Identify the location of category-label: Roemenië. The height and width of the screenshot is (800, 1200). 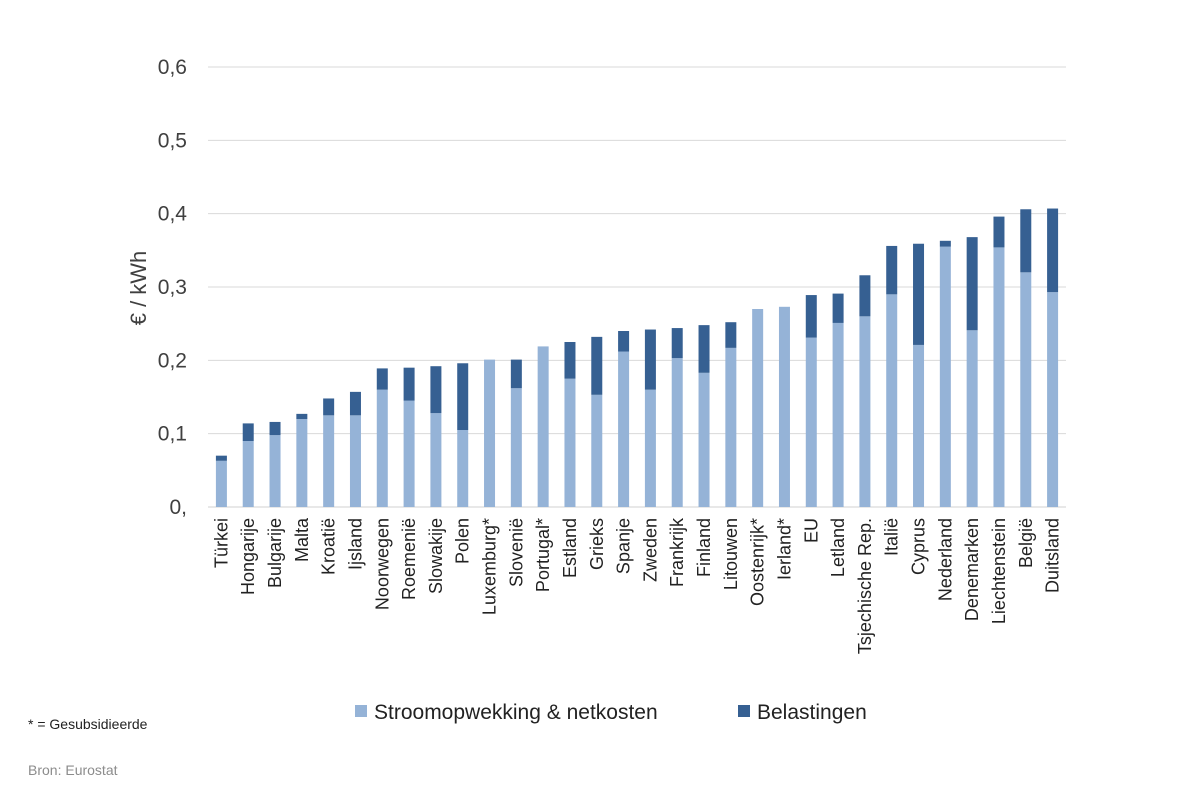
(409, 559).